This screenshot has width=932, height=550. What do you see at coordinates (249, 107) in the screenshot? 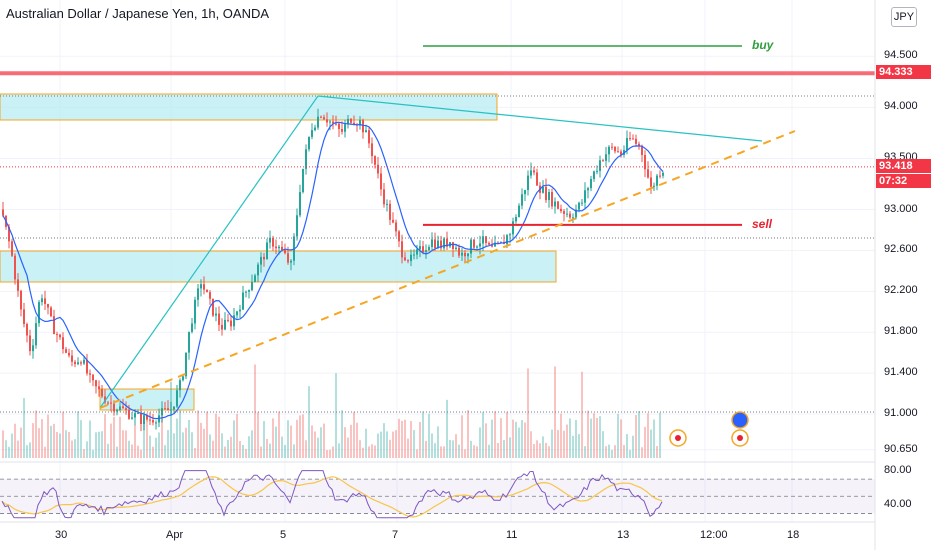
I see `resistance-zone` at bounding box center [249, 107].